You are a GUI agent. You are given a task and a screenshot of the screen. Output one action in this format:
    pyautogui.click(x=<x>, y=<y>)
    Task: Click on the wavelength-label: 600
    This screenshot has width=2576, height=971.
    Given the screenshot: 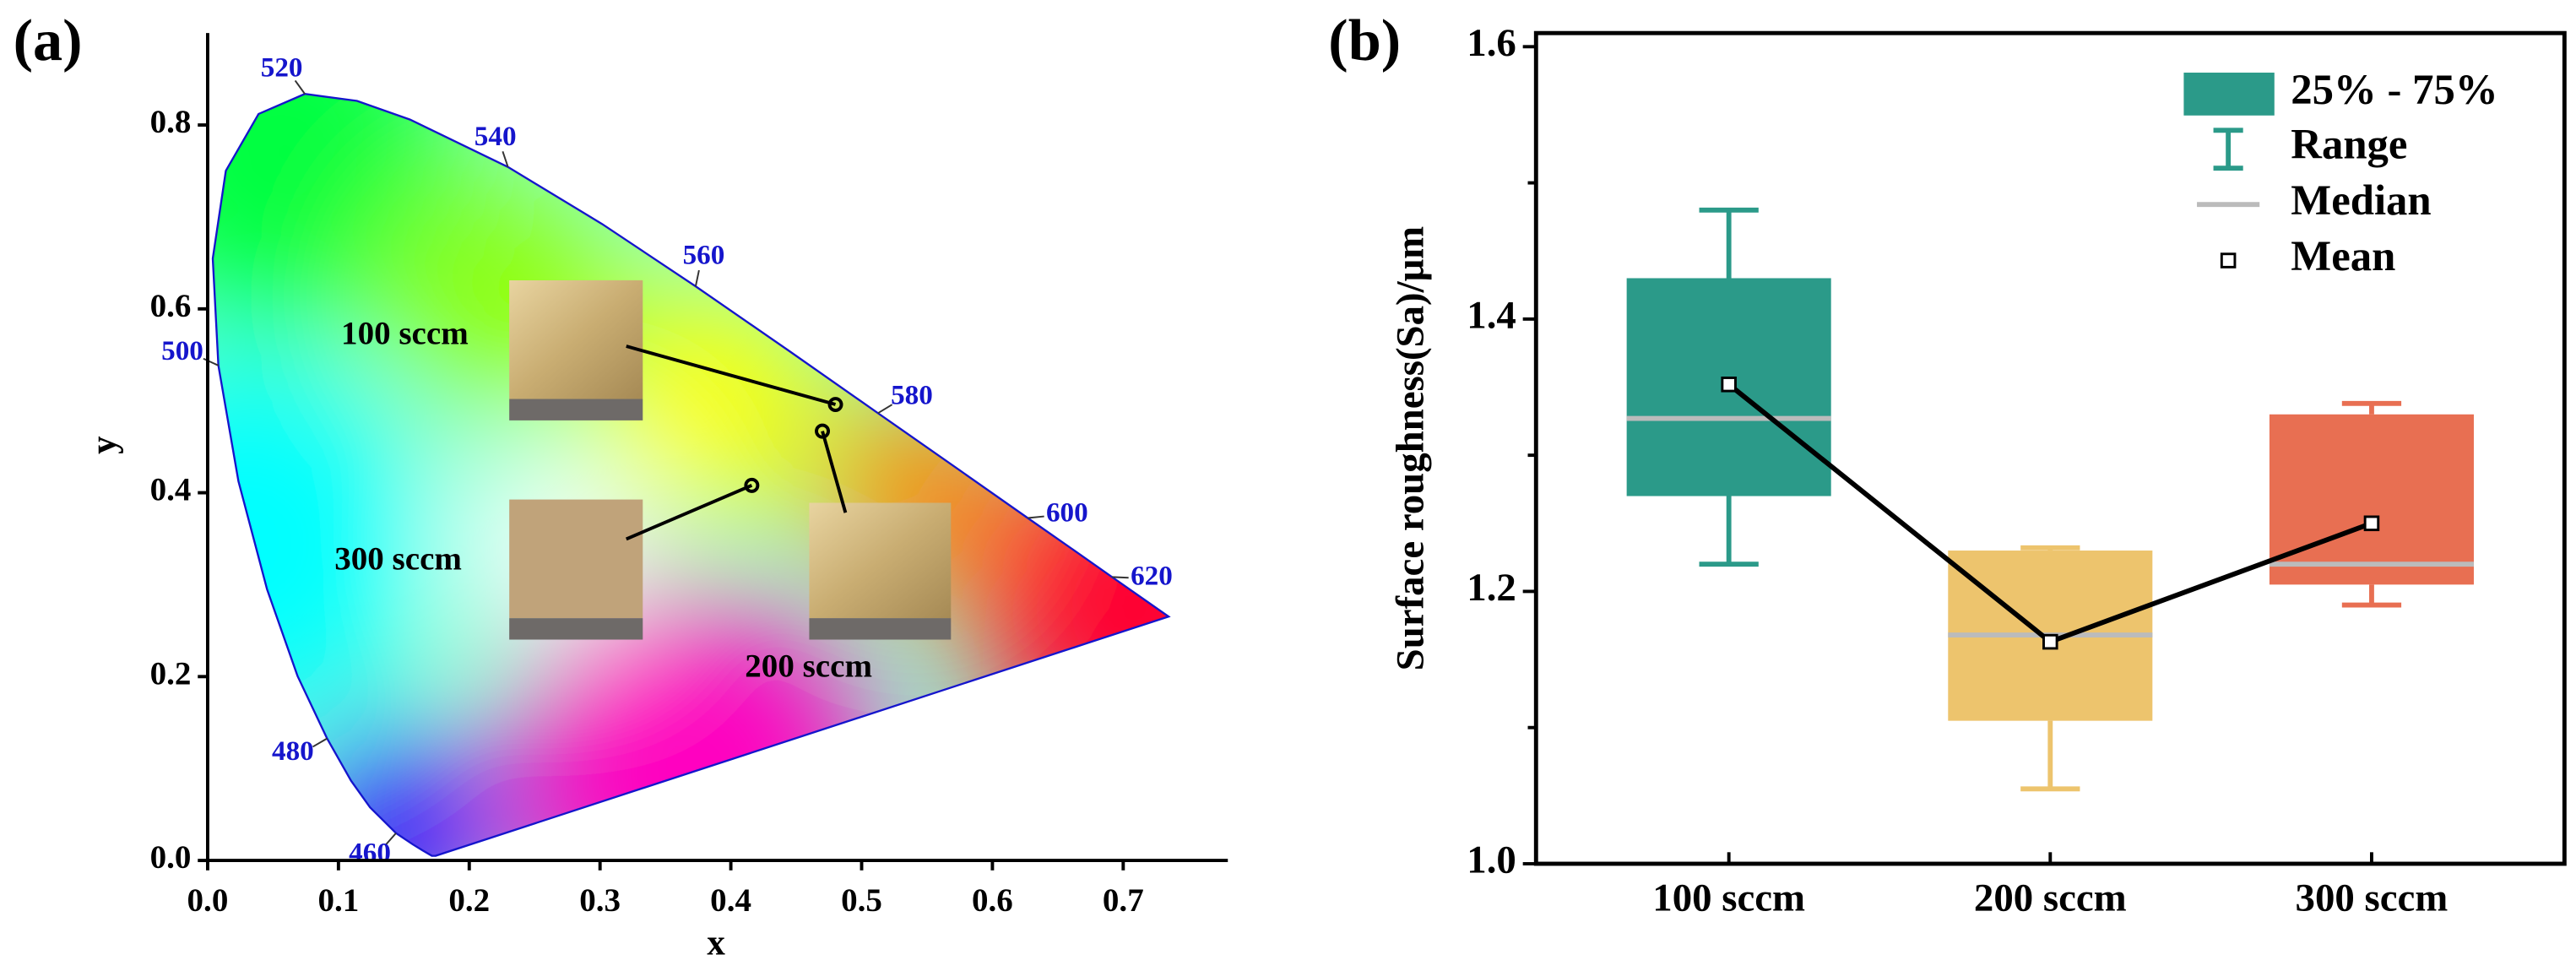 What is the action you would take?
    pyautogui.click(x=1067, y=513)
    